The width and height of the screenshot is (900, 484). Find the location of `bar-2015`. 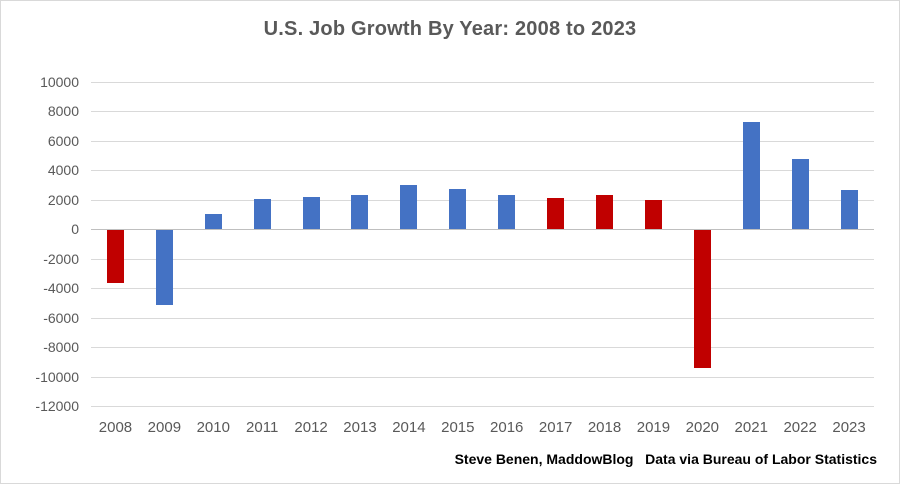

bar-2015 is located at coordinates (458, 209).